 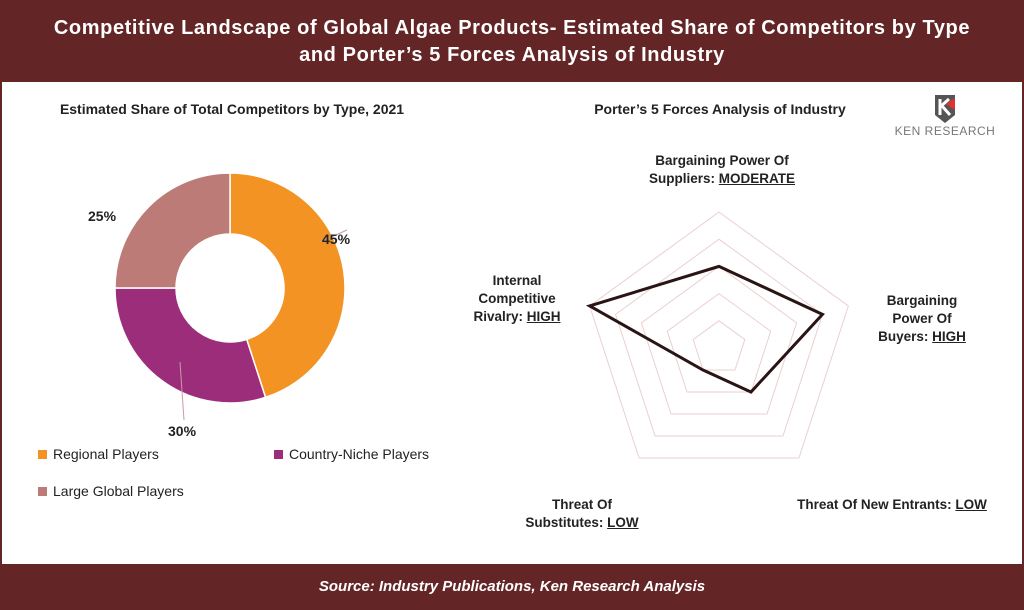 I want to click on logo-icon, so click(x=945, y=109).